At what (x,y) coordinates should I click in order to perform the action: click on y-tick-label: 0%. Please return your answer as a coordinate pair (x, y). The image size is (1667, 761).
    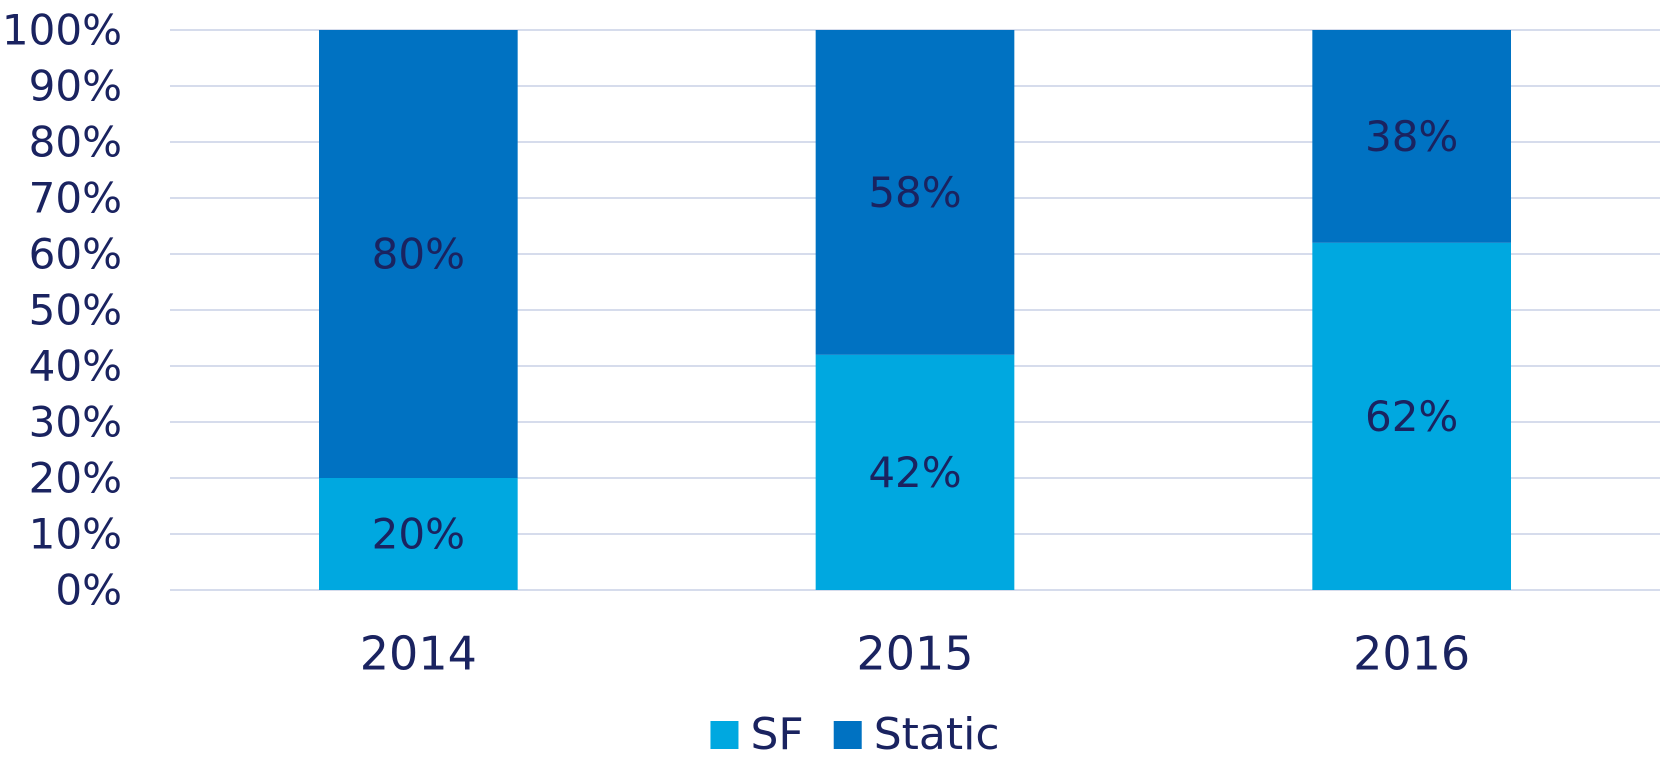
    Looking at the image, I should click on (88, 590).